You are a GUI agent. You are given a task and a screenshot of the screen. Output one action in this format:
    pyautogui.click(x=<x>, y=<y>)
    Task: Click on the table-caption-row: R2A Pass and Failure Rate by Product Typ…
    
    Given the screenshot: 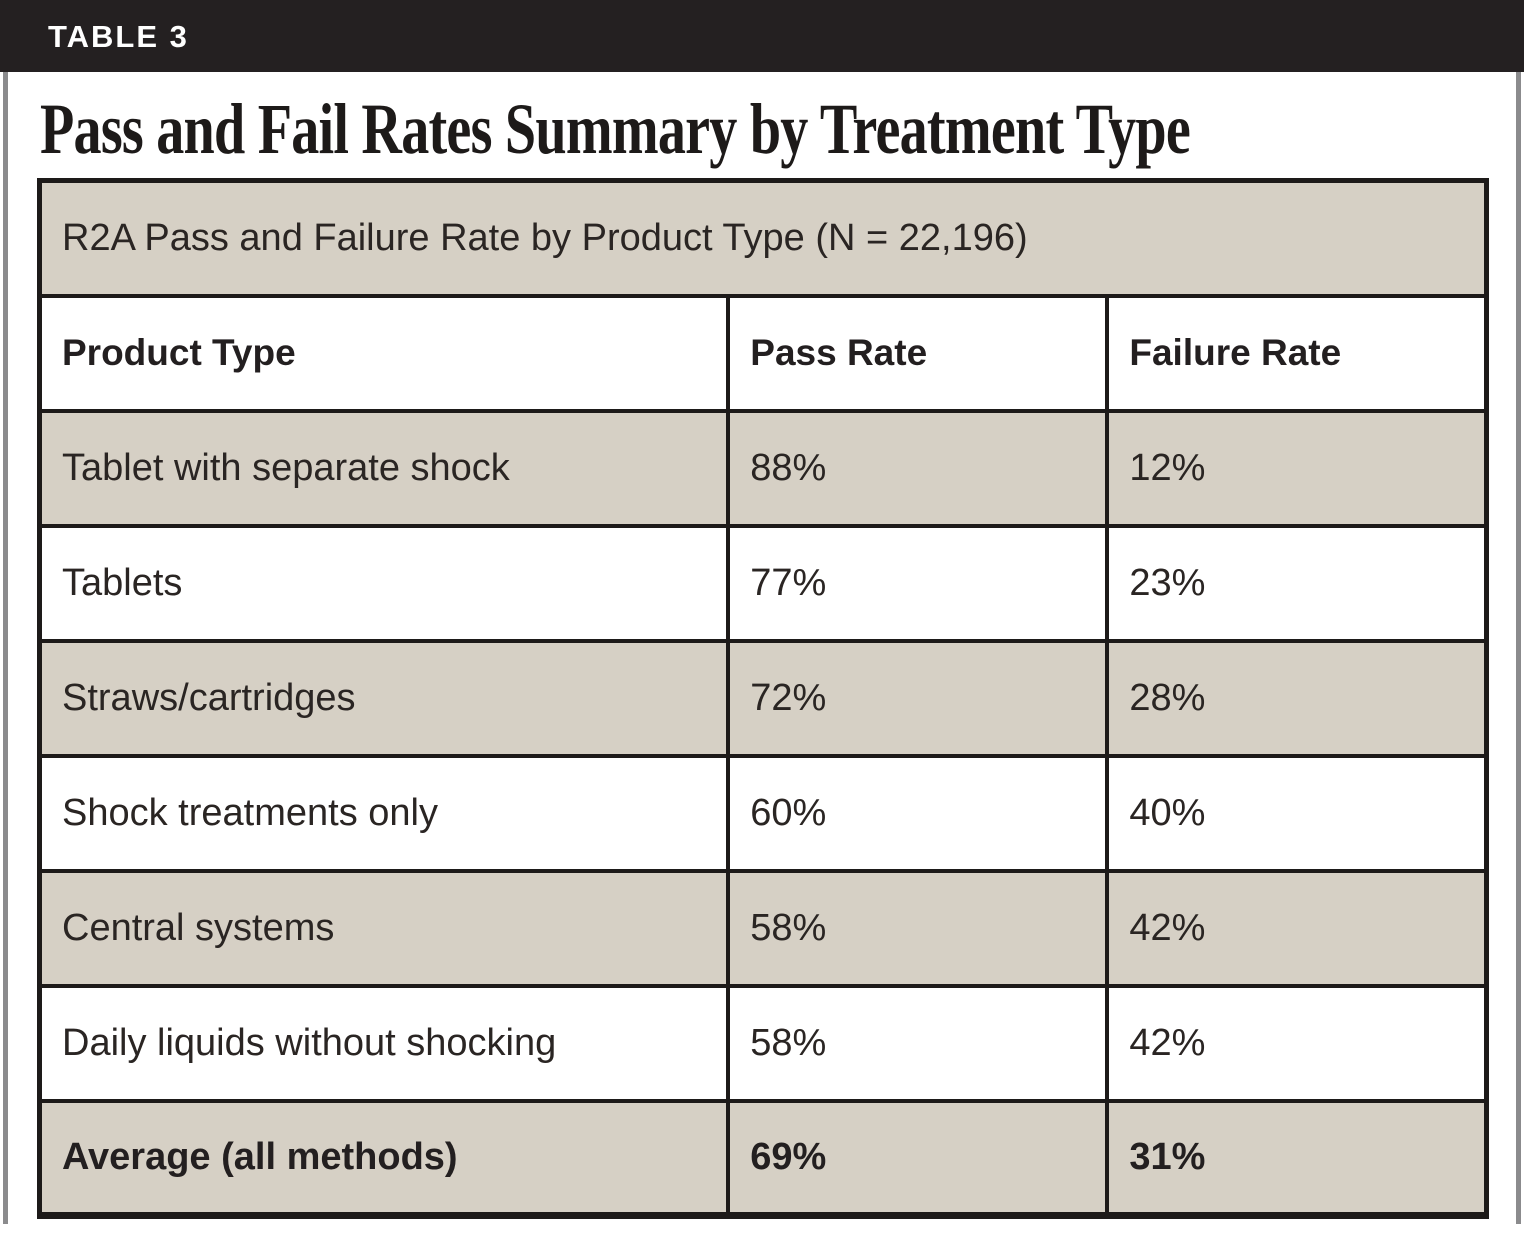 What is the action you would take?
    pyautogui.click(x=763, y=238)
    